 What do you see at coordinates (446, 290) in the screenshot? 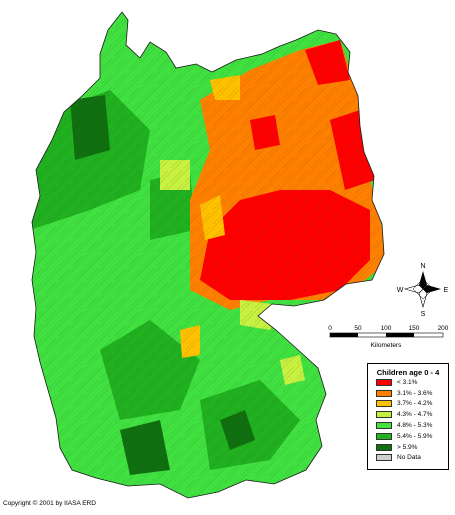
I see `compass-e: E` at bounding box center [446, 290].